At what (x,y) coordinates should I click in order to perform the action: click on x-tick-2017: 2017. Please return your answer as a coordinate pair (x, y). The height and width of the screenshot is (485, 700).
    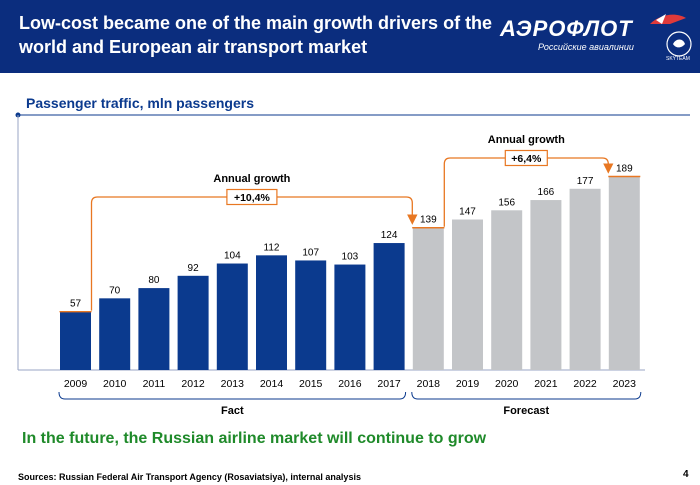
    Looking at the image, I should click on (389, 384).